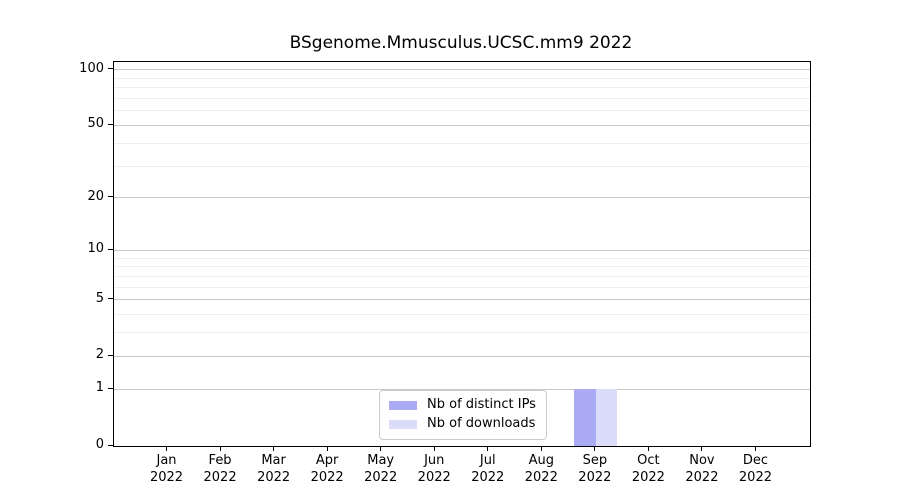 The height and width of the screenshot is (500, 900). I want to click on x-tick-label: Feb 2022, so click(220, 469).